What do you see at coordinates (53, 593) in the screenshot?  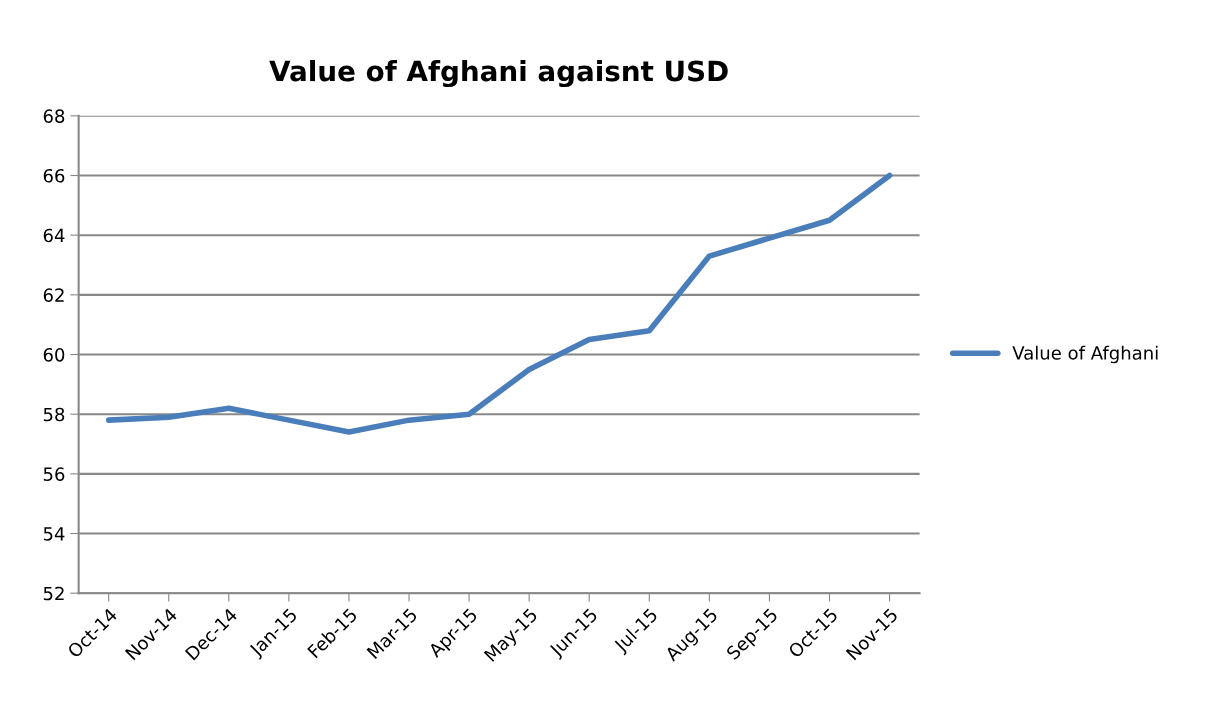 I see `y-tick-label: 52` at bounding box center [53, 593].